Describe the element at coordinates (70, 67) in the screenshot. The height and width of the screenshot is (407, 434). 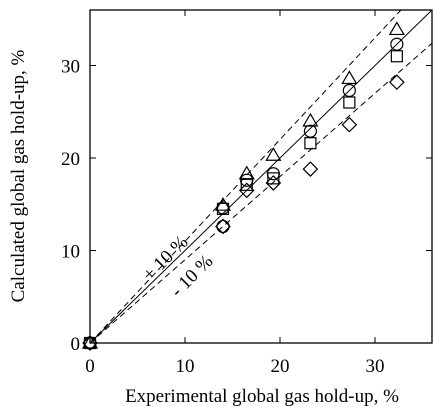
I see `y-tick-label: 30` at that location.